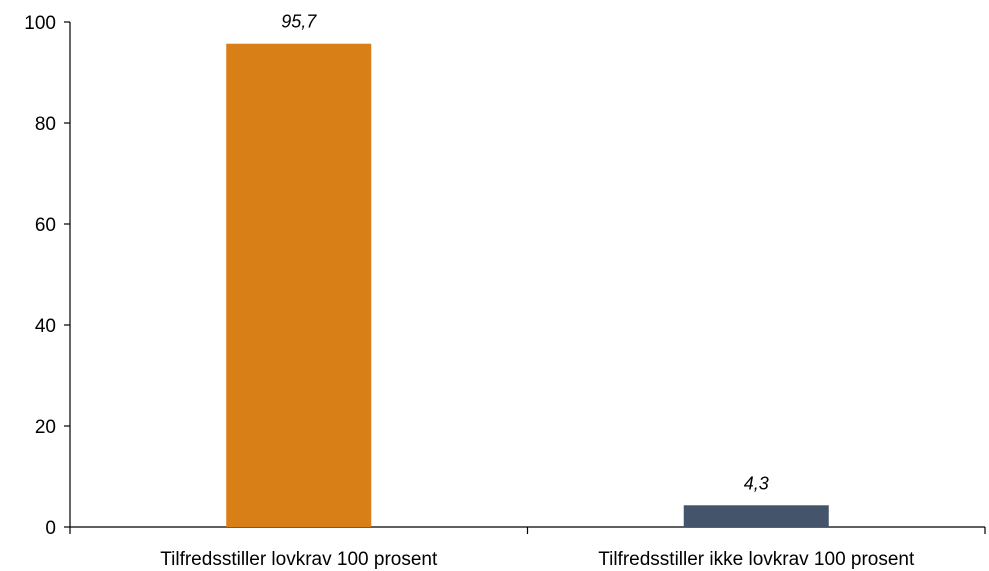 The height and width of the screenshot is (571, 989). What do you see at coordinates (299, 559) in the screenshot?
I see `x-category-label: Tilfredsstiller lovkrav 100 prosent` at bounding box center [299, 559].